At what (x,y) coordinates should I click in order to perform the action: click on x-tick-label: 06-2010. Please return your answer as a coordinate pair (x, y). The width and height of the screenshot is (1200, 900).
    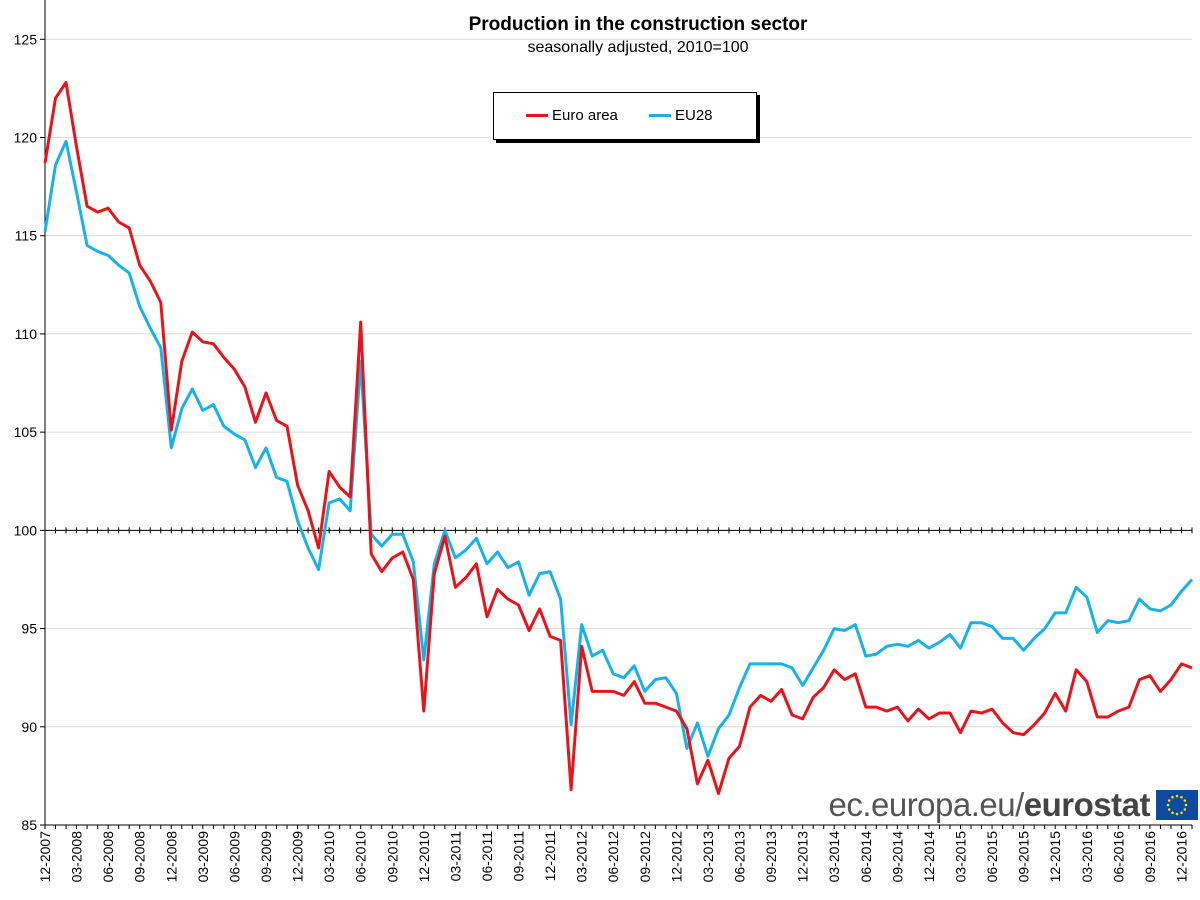
    Looking at the image, I should click on (361, 857).